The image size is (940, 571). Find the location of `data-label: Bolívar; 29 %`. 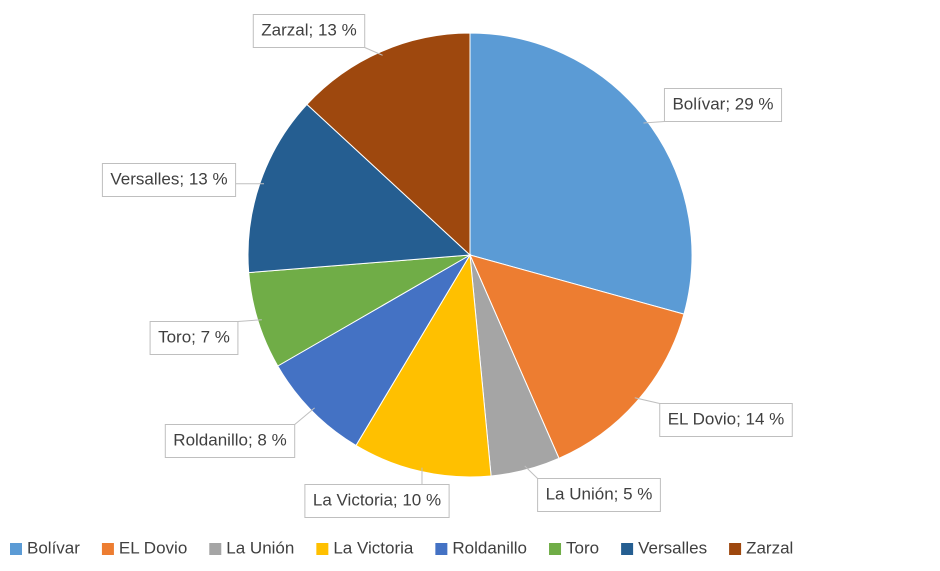

data-label: Bolívar; 29 % is located at coordinates (722, 103).